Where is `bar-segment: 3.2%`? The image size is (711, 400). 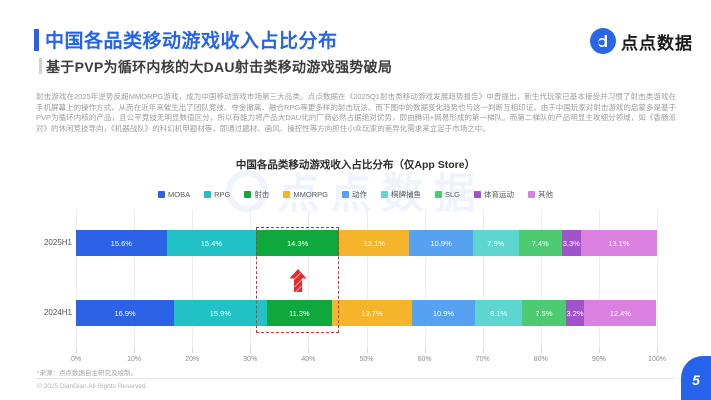 bar-segment: 3.2% is located at coordinates (575, 313).